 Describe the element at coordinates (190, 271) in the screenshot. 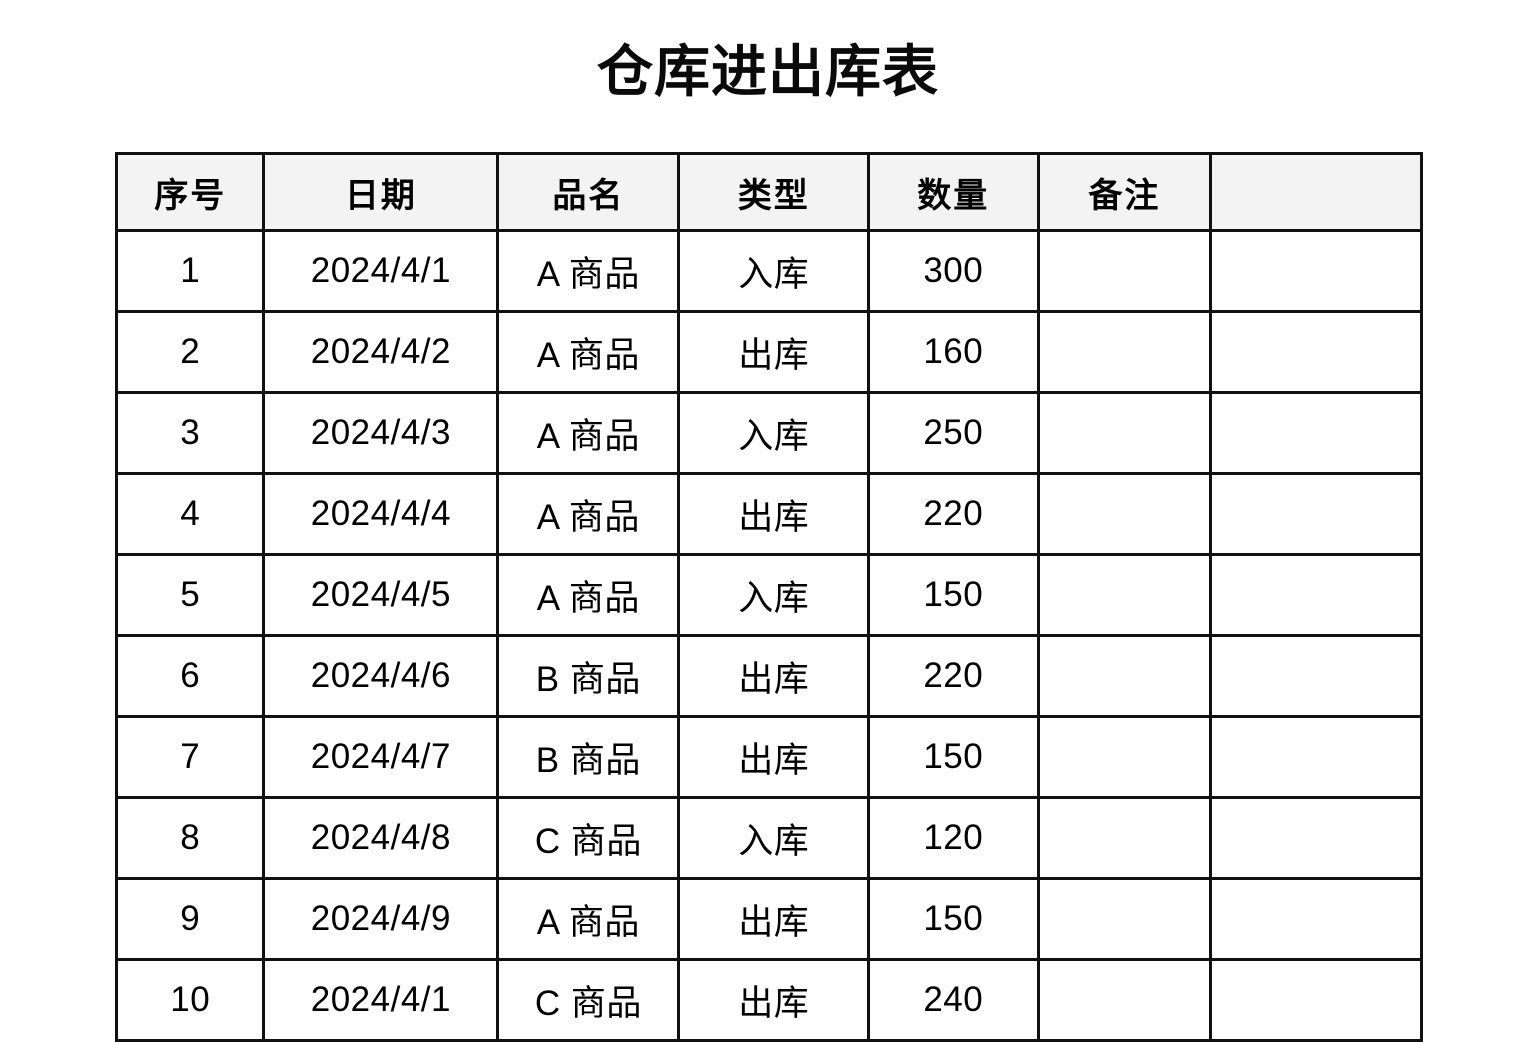

I see `cell-no: 1` at that location.